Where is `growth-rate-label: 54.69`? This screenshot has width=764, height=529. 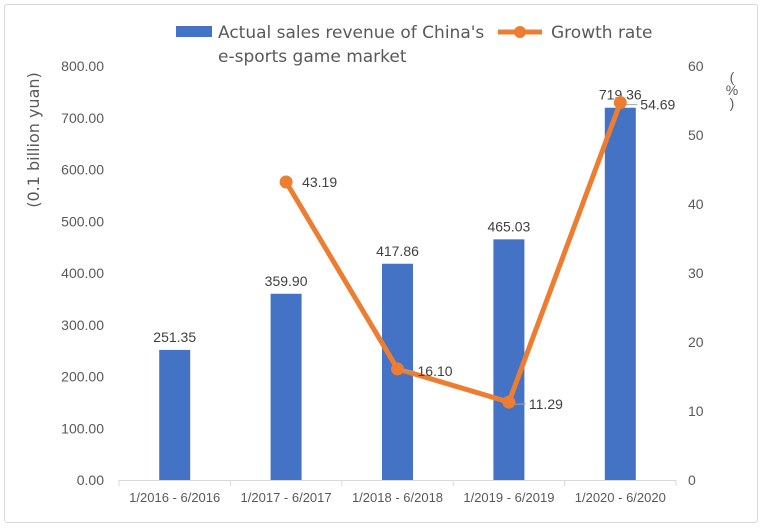 growth-rate-label: 54.69 is located at coordinates (657, 105).